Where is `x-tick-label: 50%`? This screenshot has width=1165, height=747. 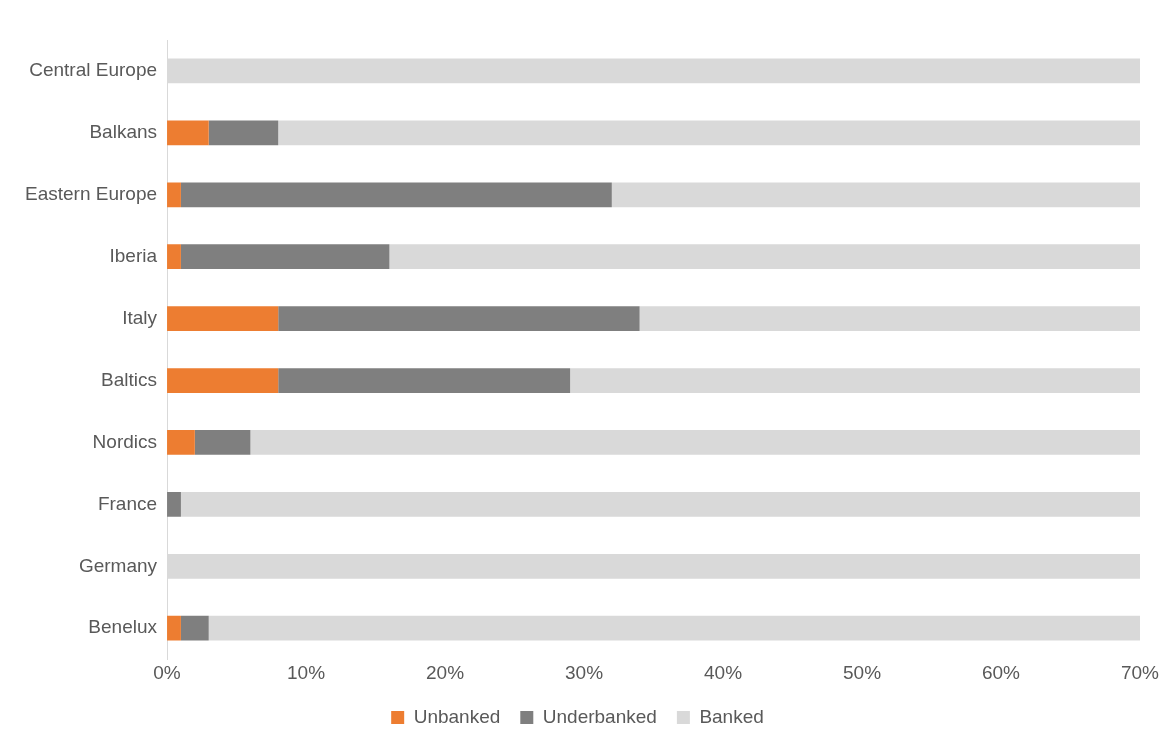 x-tick-label: 50% is located at coordinates (862, 672).